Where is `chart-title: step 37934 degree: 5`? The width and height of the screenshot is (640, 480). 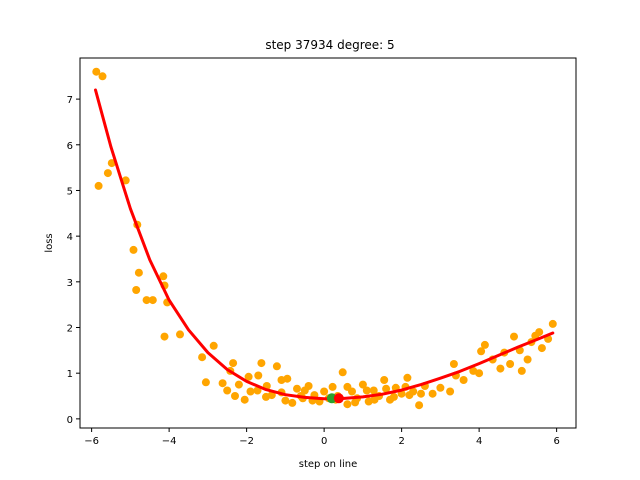 chart-title: step 37934 degree: 5 is located at coordinates (329, 45).